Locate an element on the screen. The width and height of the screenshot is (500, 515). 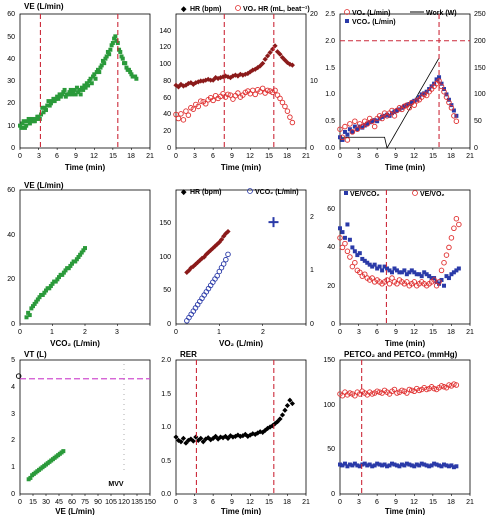
legend-label: HR (bpm) is located at coordinates (206, 9).